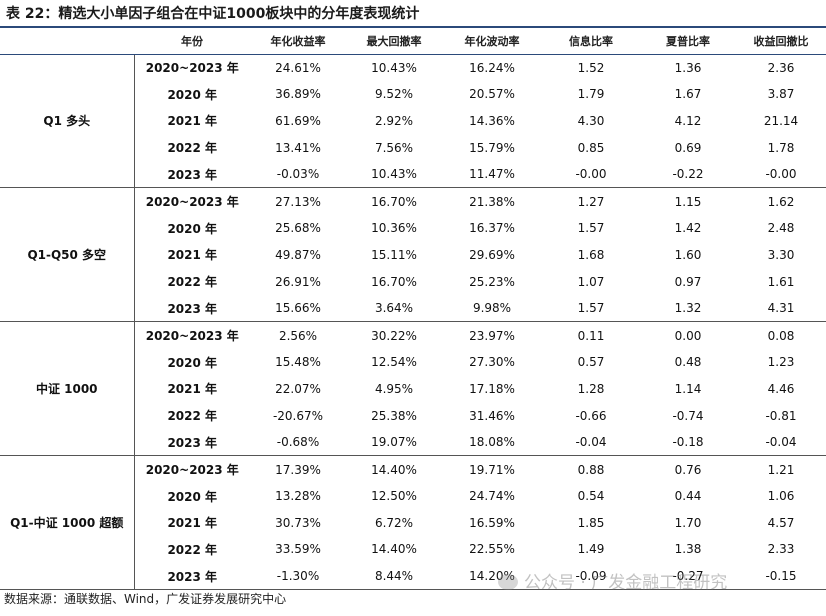 The width and height of the screenshot is (826, 616). I want to click on table-row: 2022 年 33.59% 14.40% 22.55% 1.49 1.38 2.33, so click(413, 549).